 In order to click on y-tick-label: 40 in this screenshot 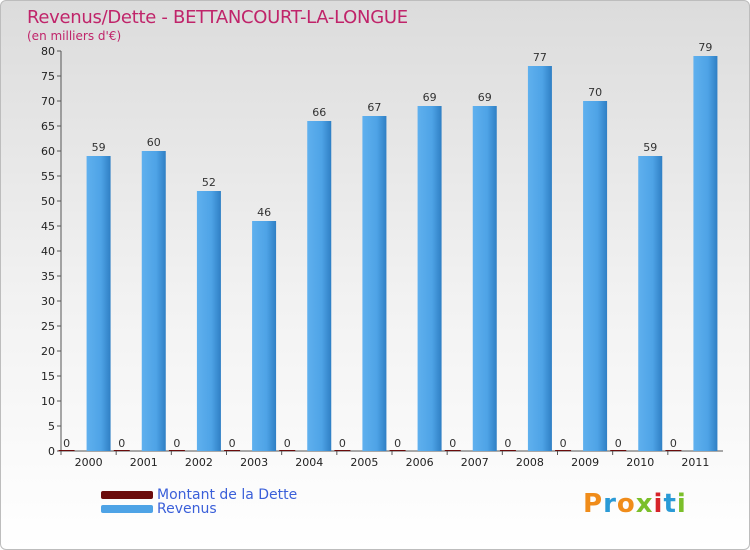, I will do `click(48, 251)`.